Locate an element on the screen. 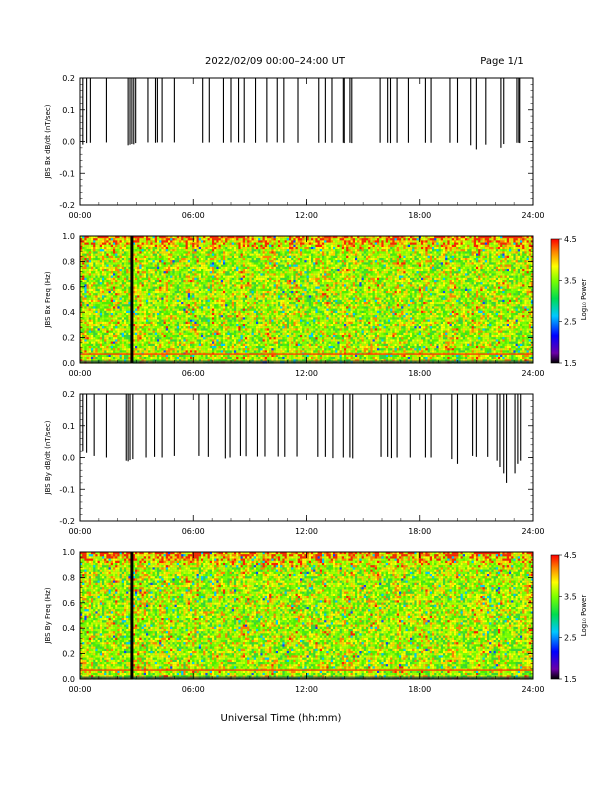 The image size is (612, 792). x-axis-label: Universal Time (hh:mm) is located at coordinates (281, 718).